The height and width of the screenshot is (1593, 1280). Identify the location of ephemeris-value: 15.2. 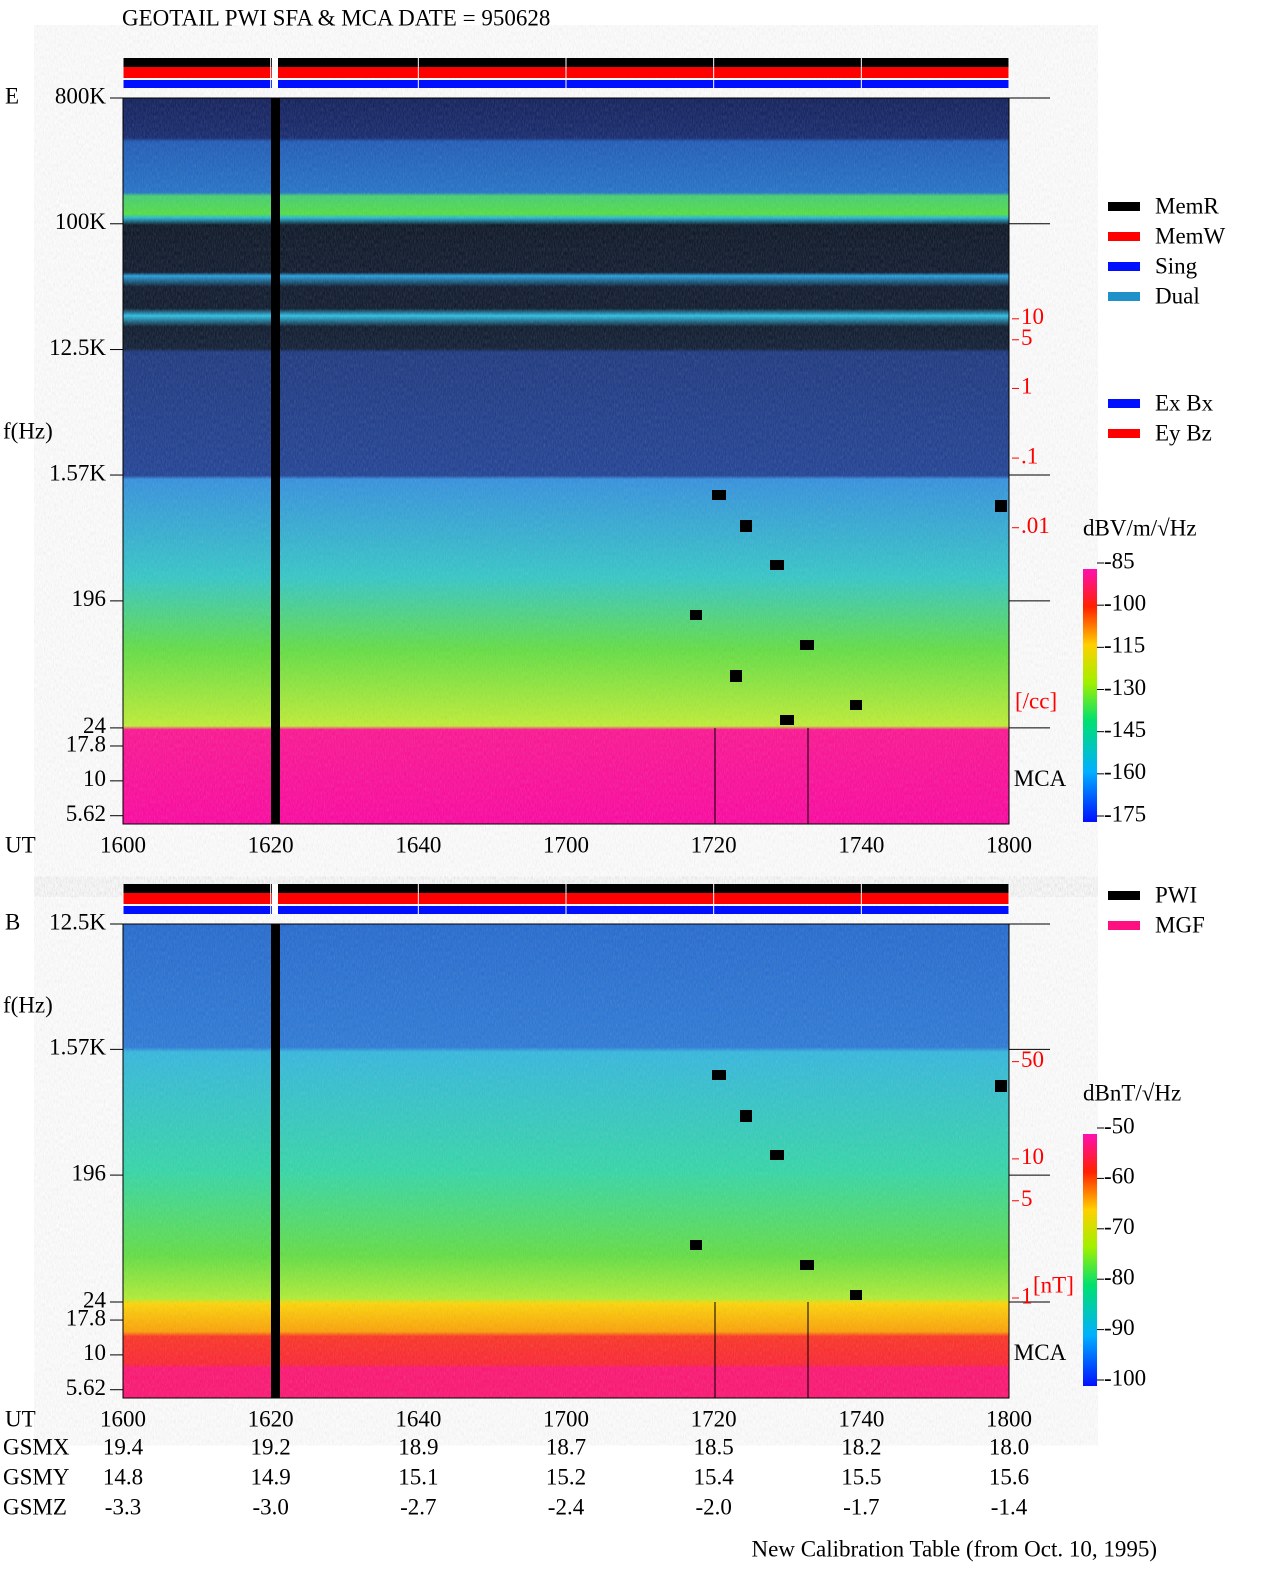
(566, 1476).